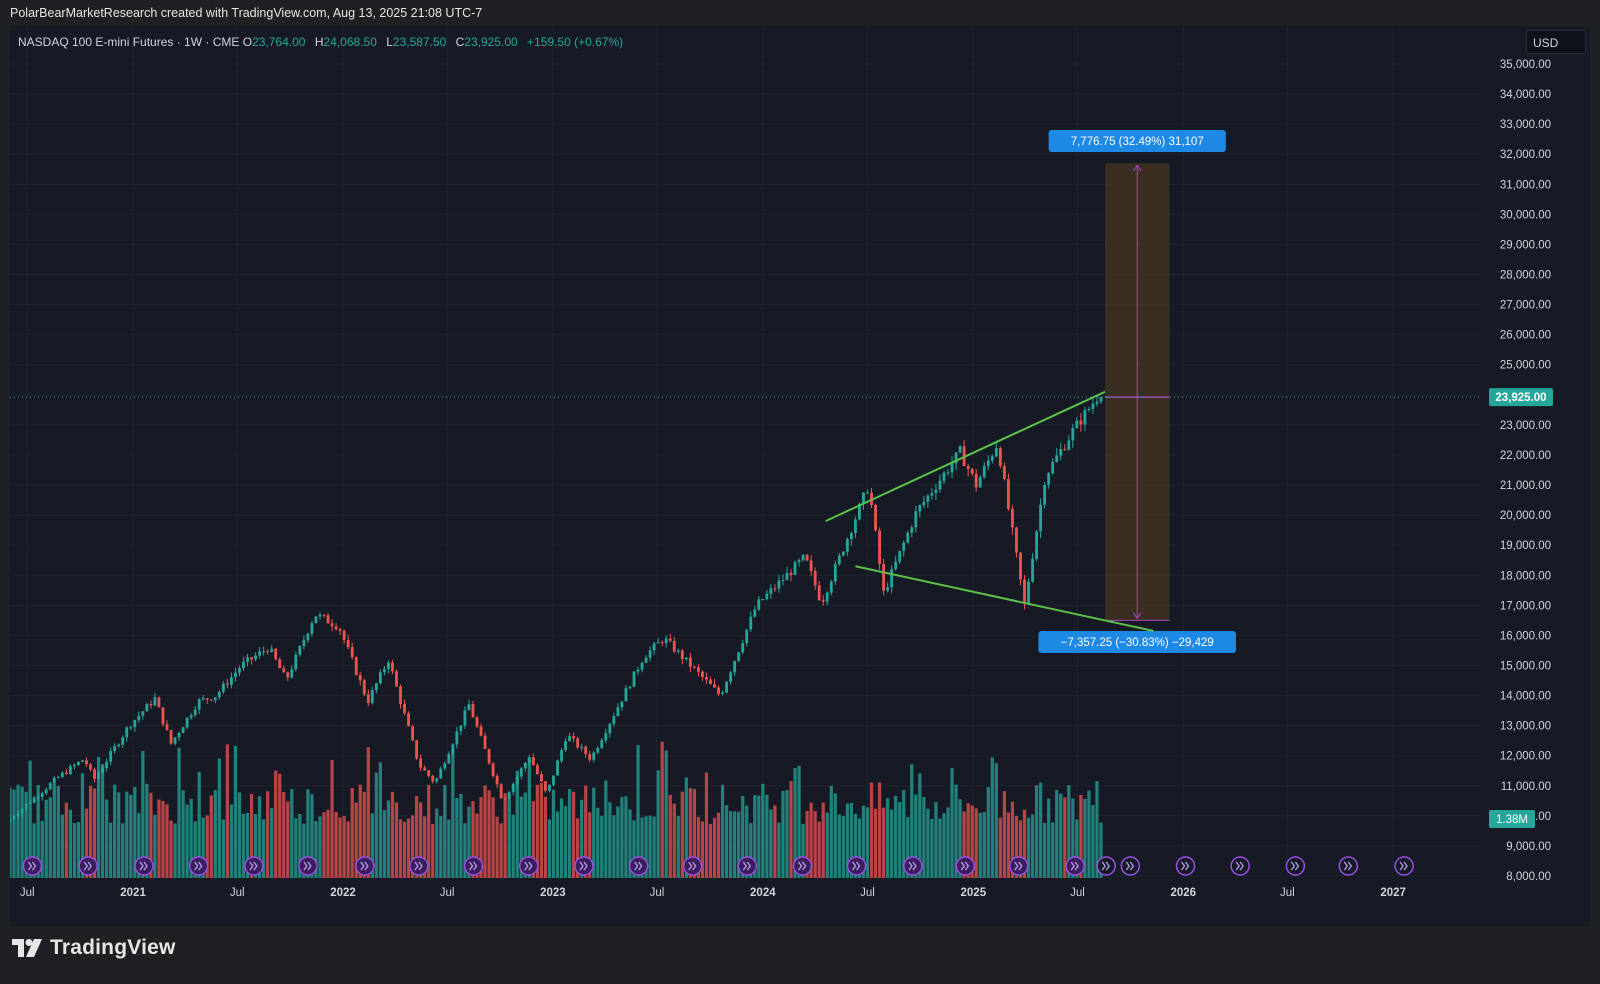 This screenshot has height=984, width=1600. Describe the element at coordinates (553, 893) in the screenshot. I see `x-tick-label: 2023` at that location.